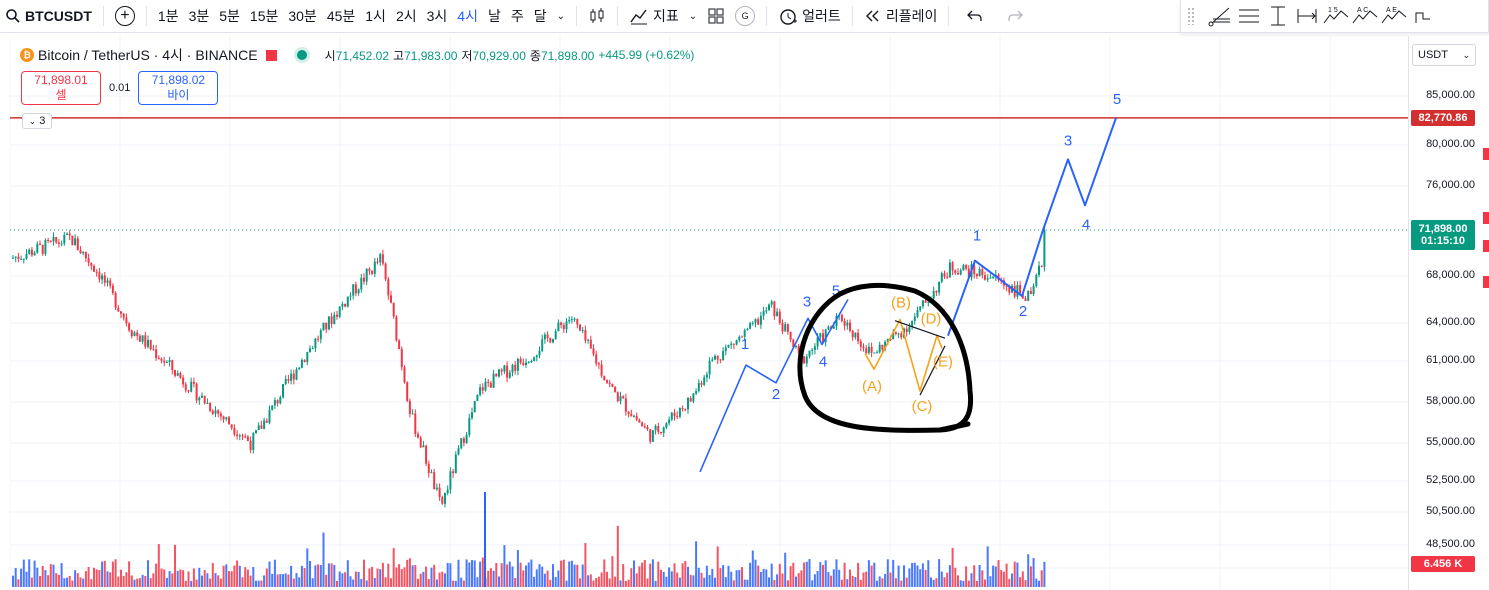 This screenshot has height=590, width=1489. Describe the element at coordinates (178, 88) in the screenshot. I see `buy-button: 71,898.02 바이` at that location.